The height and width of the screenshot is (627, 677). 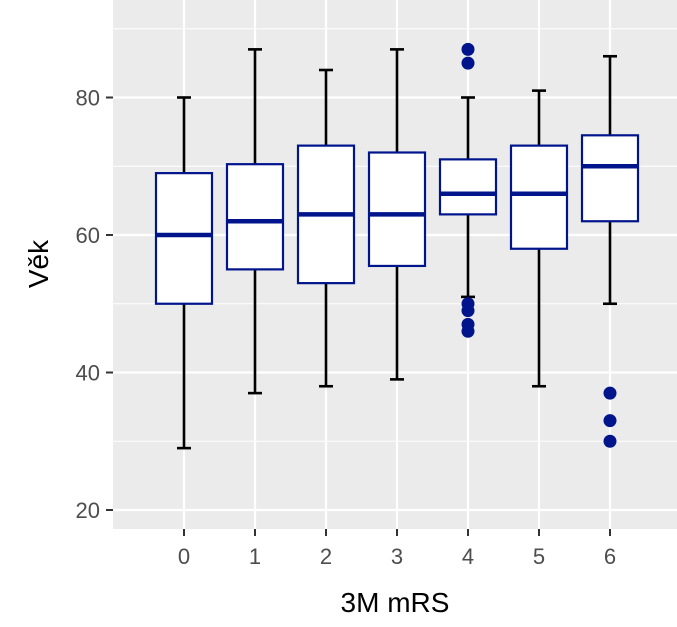 I want to click on y-tick-label: 60, so click(x=88, y=235).